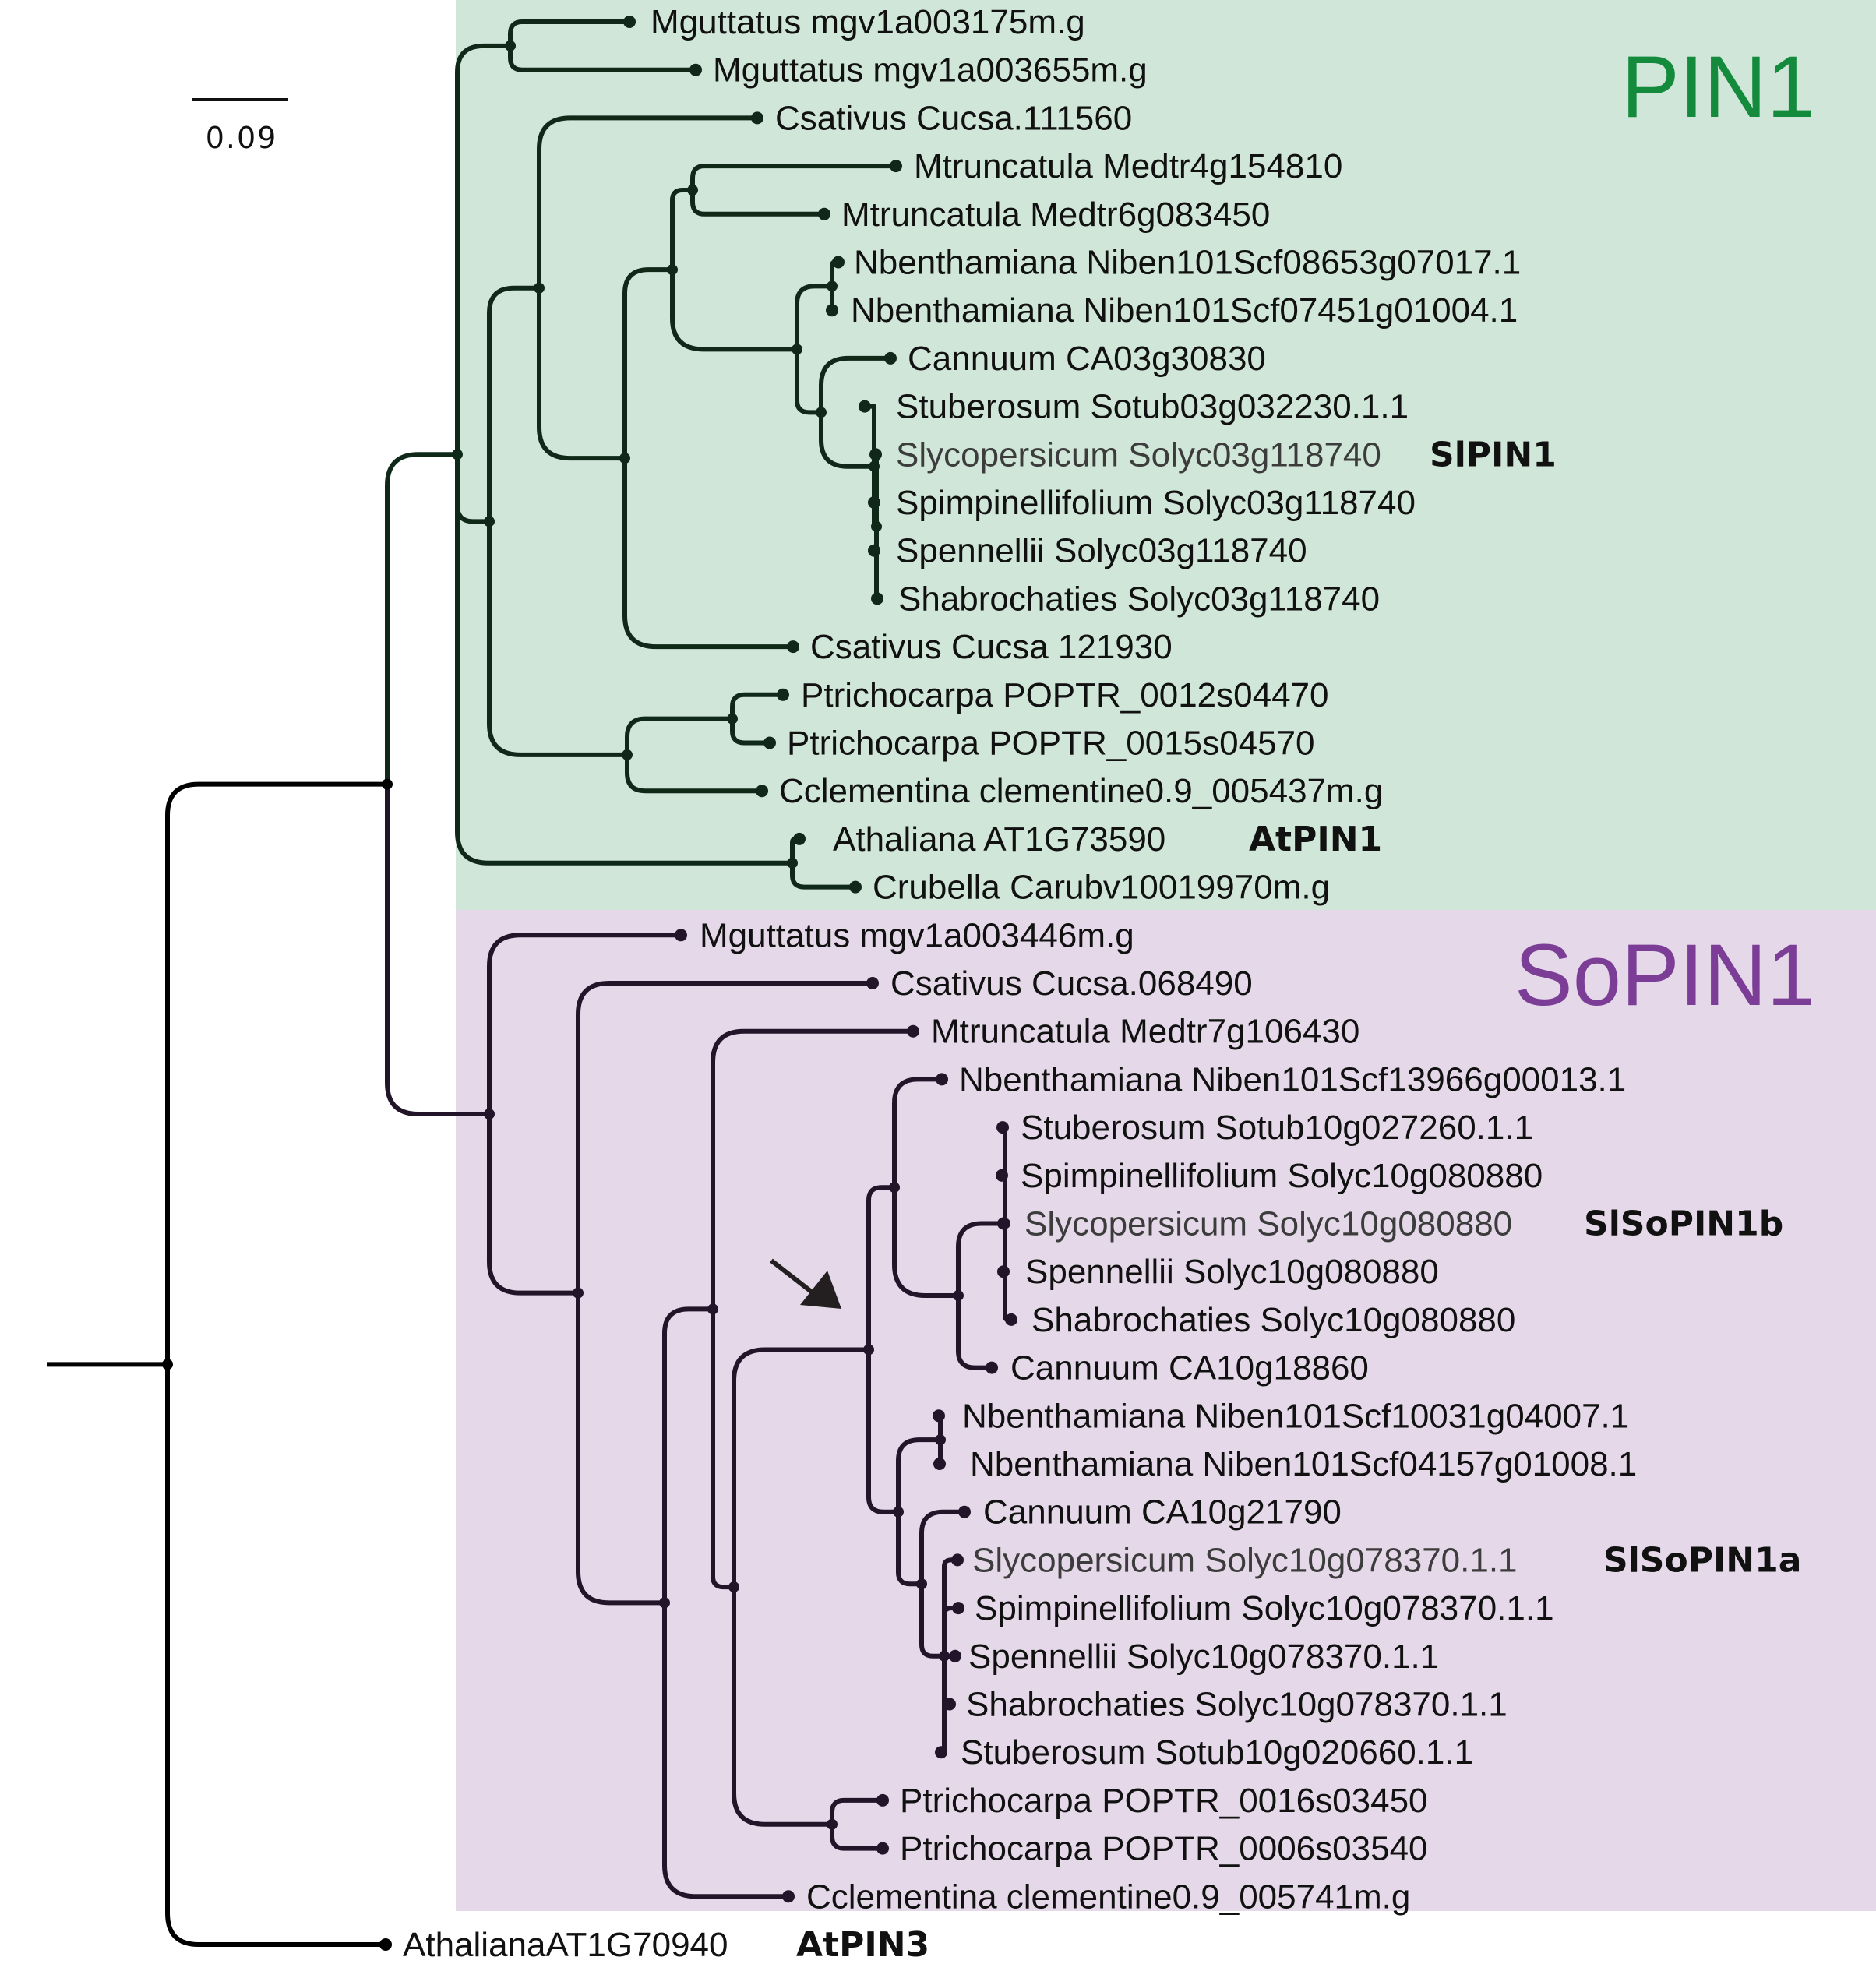  I want to click on leaf-label: Ptrichocarpa POPTR_0015s04570, so click(1051, 744).